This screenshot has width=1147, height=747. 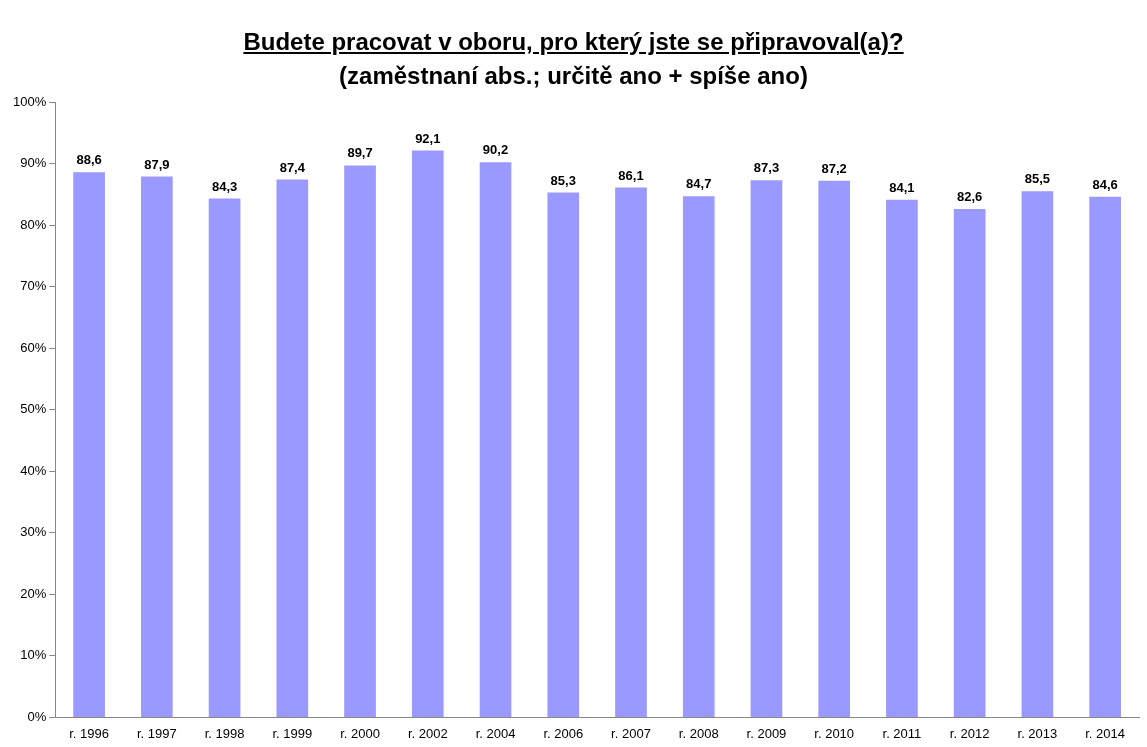 I want to click on data-label: 85,3, so click(x=563, y=180).